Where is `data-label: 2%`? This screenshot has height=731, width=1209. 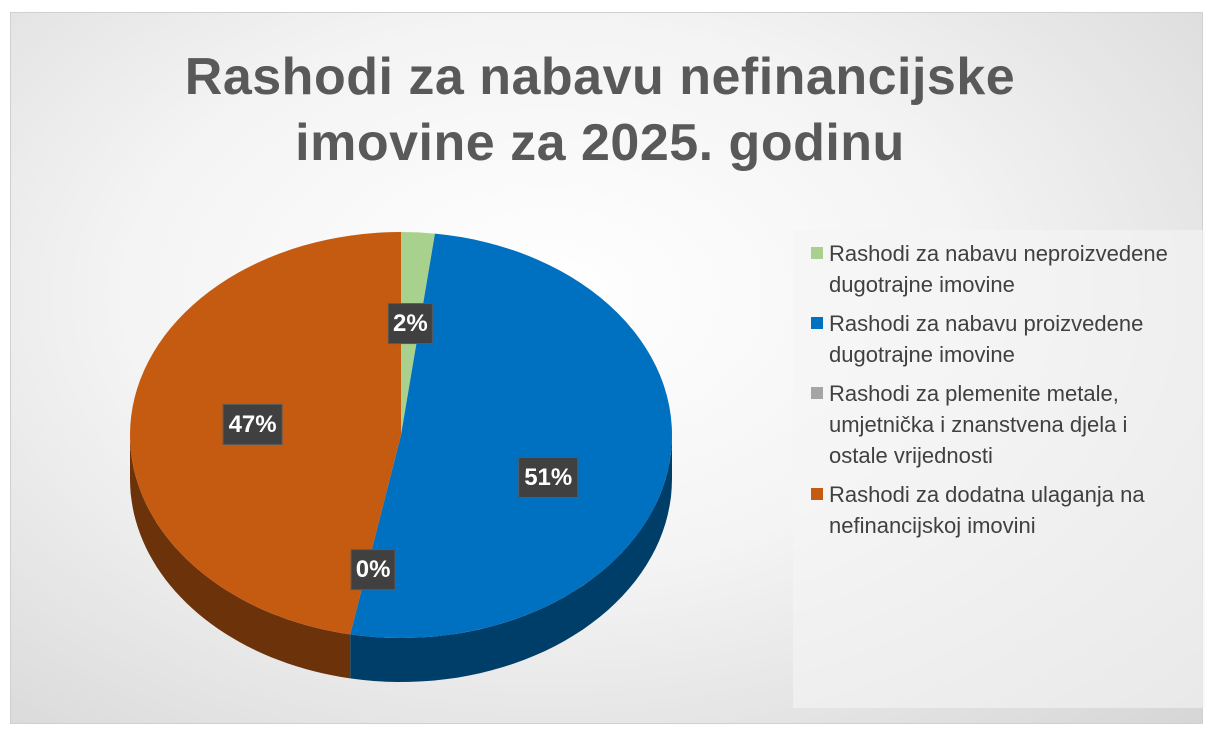 data-label: 2% is located at coordinates (410, 323).